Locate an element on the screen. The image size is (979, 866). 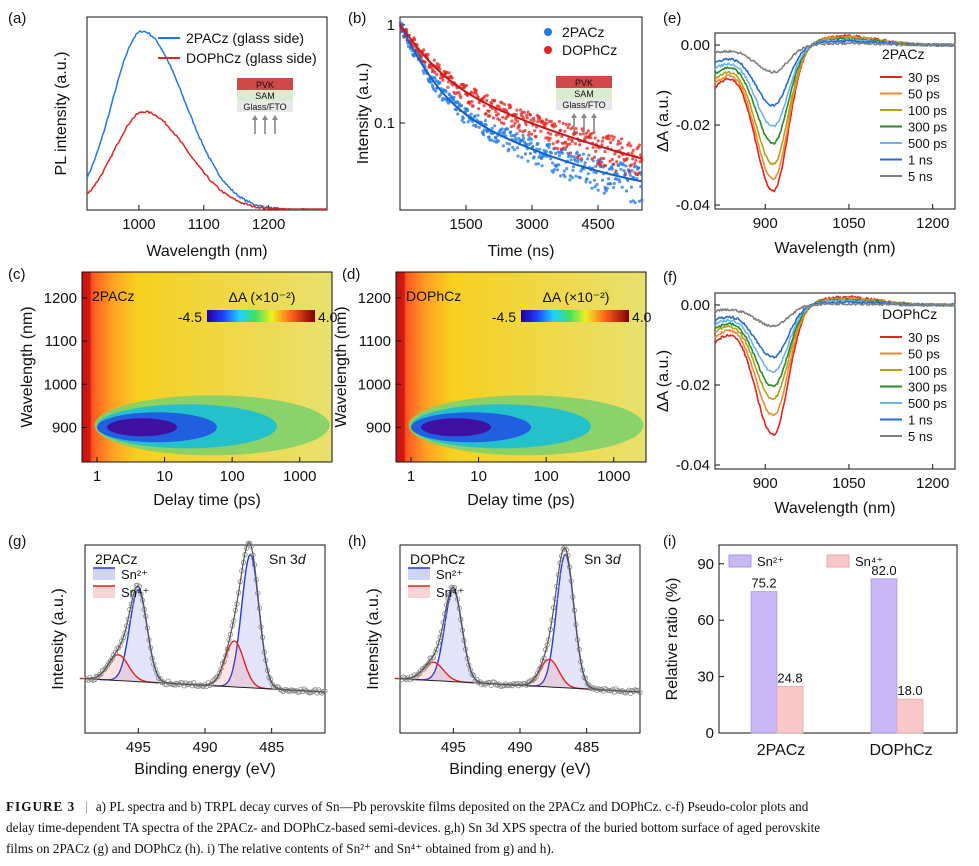
pvk-layer is located at coordinates (265, 84).